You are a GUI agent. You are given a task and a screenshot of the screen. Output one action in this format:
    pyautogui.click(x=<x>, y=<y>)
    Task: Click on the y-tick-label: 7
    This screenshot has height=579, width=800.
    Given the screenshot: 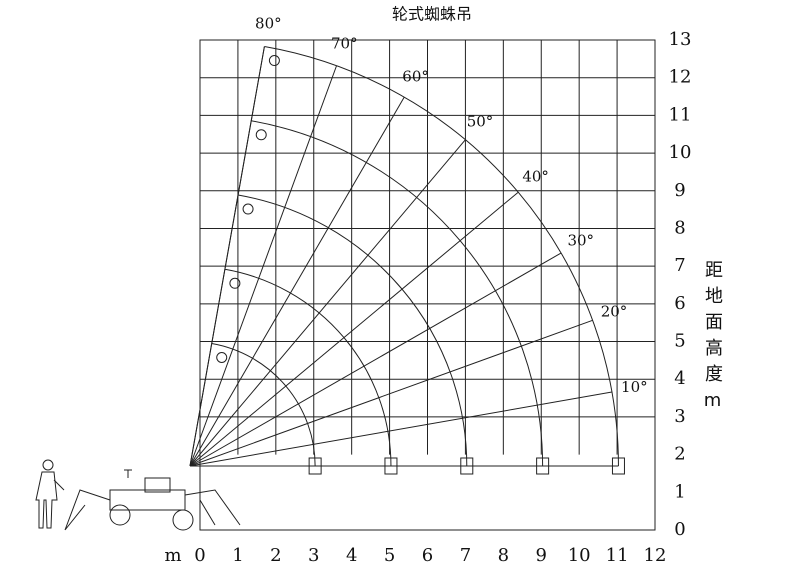 What is the action you would take?
    pyautogui.click(x=679, y=265)
    